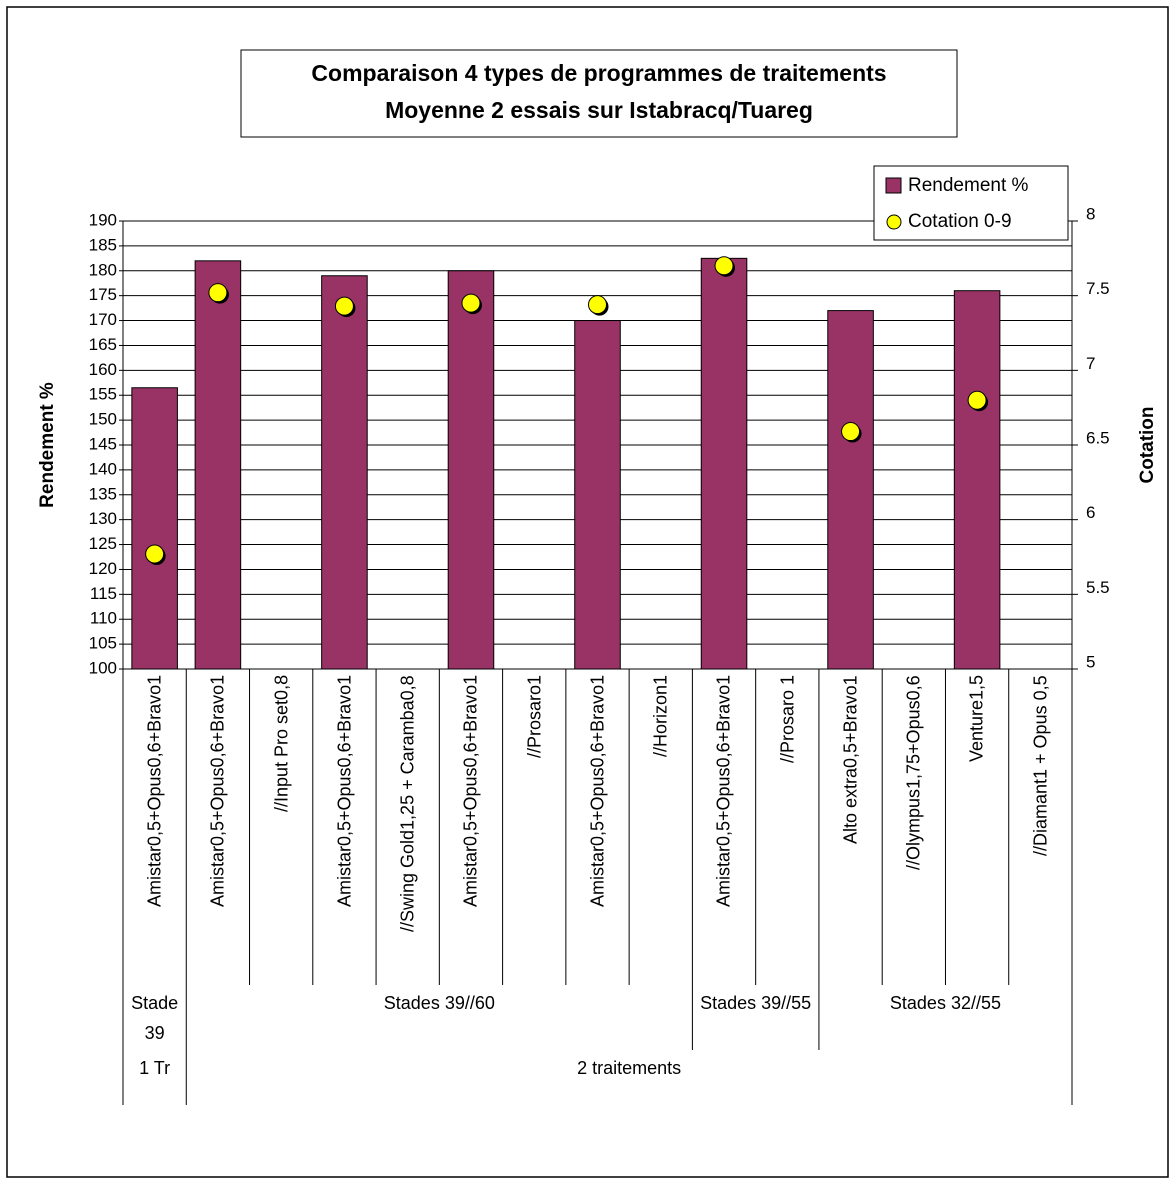  I want to click on y2-tick-label: 8, so click(1090, 213).